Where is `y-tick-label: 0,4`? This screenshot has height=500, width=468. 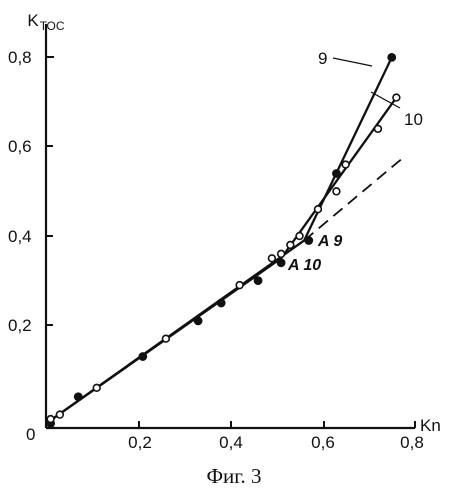 y-tick-label: 0,4 is located at coordinates (20, 236).